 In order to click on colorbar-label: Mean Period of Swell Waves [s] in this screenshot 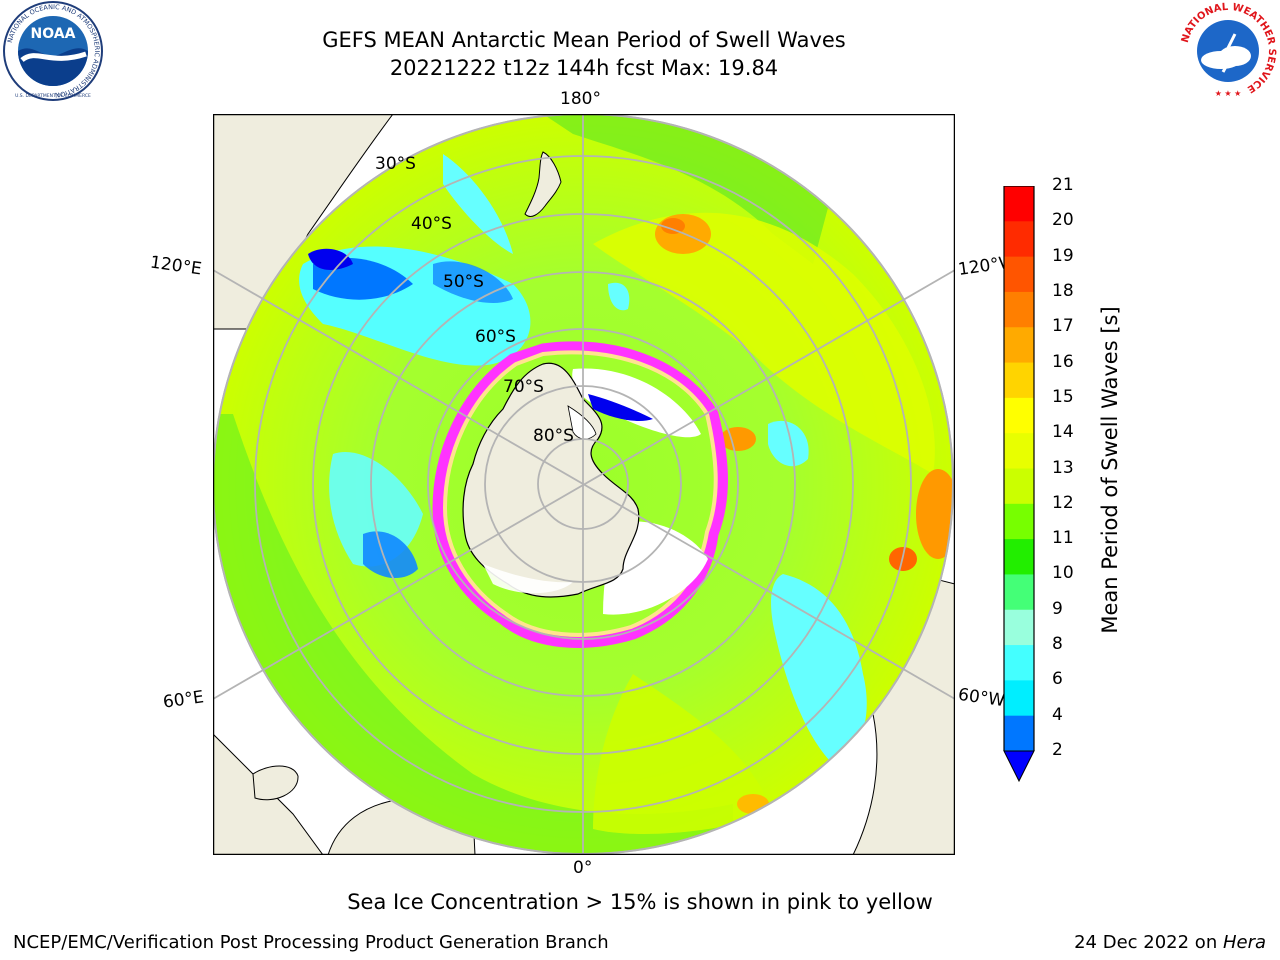, I will do `click(1110, 470)`.